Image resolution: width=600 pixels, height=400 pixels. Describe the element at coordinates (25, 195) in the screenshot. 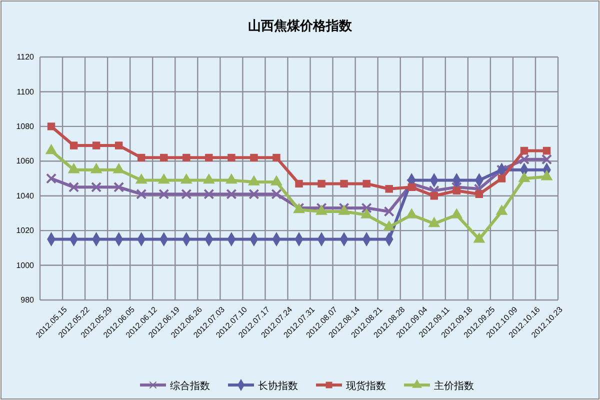

I see `y-tick-label: 1040` at that location.